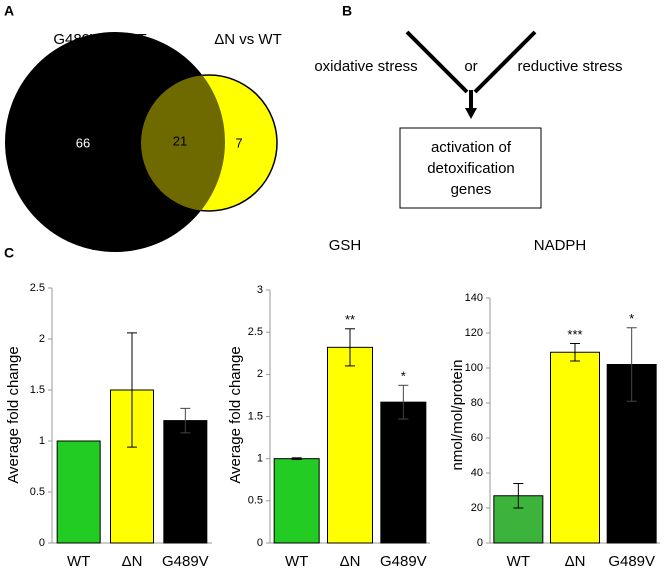 The image size is (669, 578). What do you see at coordinates (477, 508) in the screenshot?
I see `y-tick-label: 20` at bounding box center [477, 508].